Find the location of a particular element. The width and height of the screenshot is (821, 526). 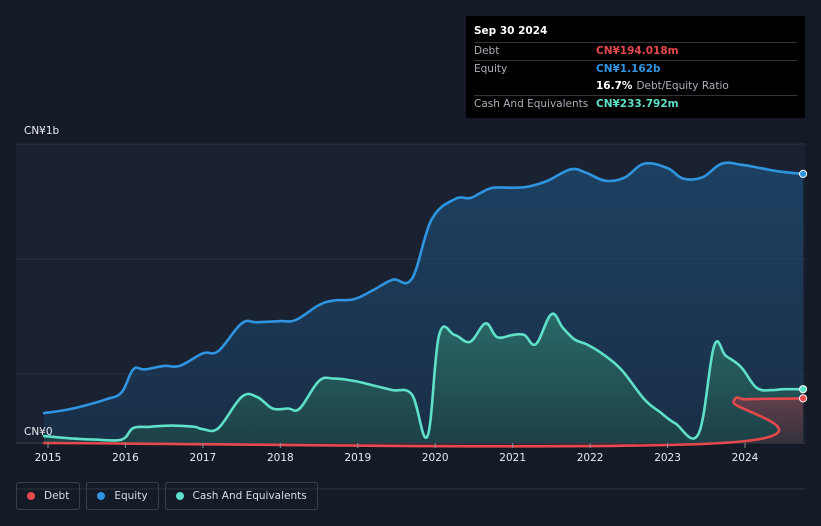

tooltip-date: Sep 30 2024 is located at coordinates (511, 31).